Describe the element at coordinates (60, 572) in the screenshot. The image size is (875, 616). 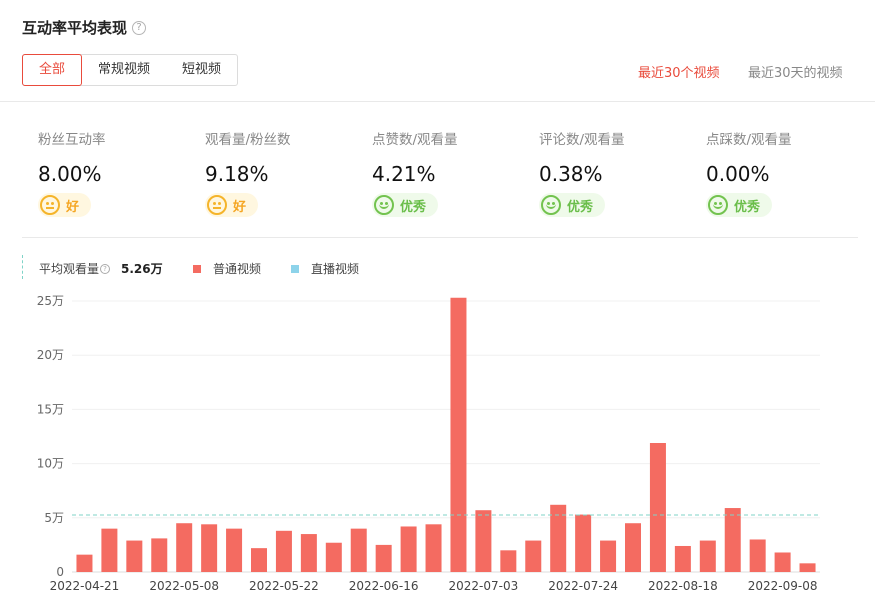
I see `y-tick-label: 0` at that location.